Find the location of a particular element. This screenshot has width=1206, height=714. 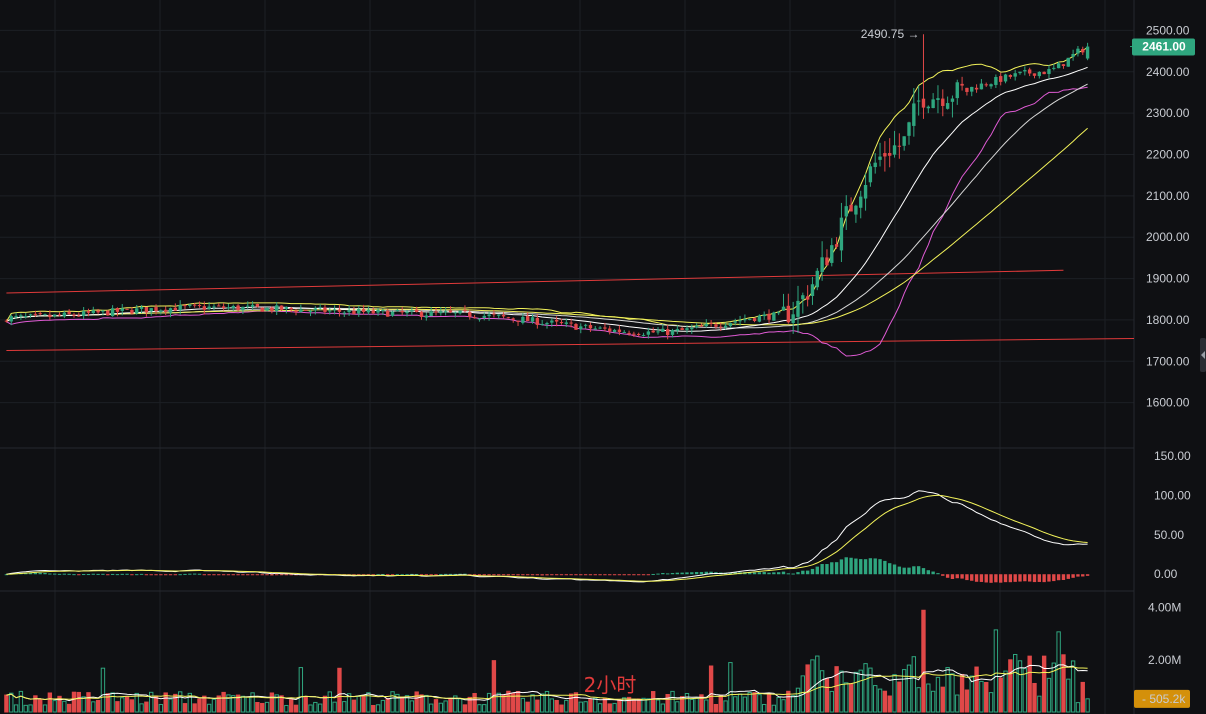

last-price-value: 2461.00 is located at coordinates (1164, 47).